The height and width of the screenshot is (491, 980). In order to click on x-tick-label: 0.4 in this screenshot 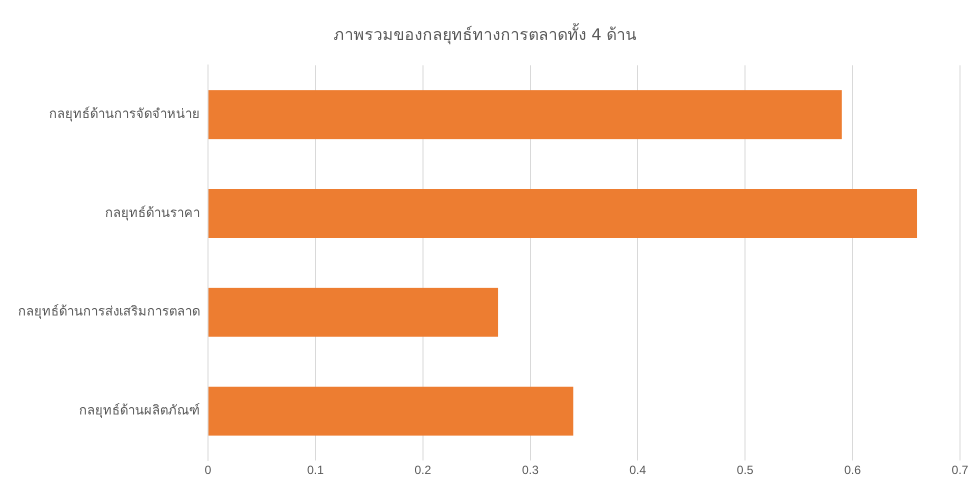, I will do `click(637, 470)`.